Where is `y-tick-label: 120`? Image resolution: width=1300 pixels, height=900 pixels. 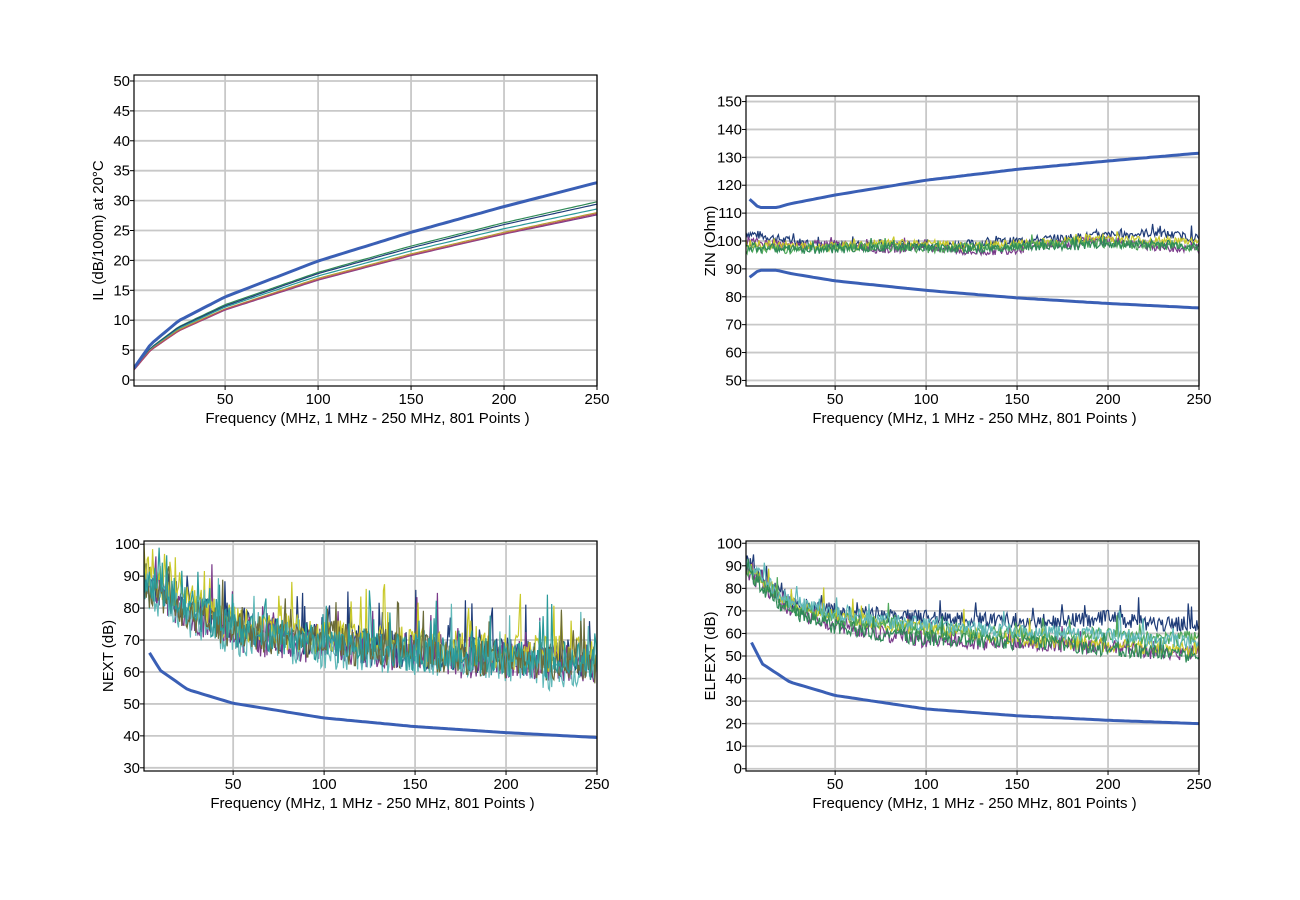
y-tick-label: 120 is located at coordinates (729, 185).